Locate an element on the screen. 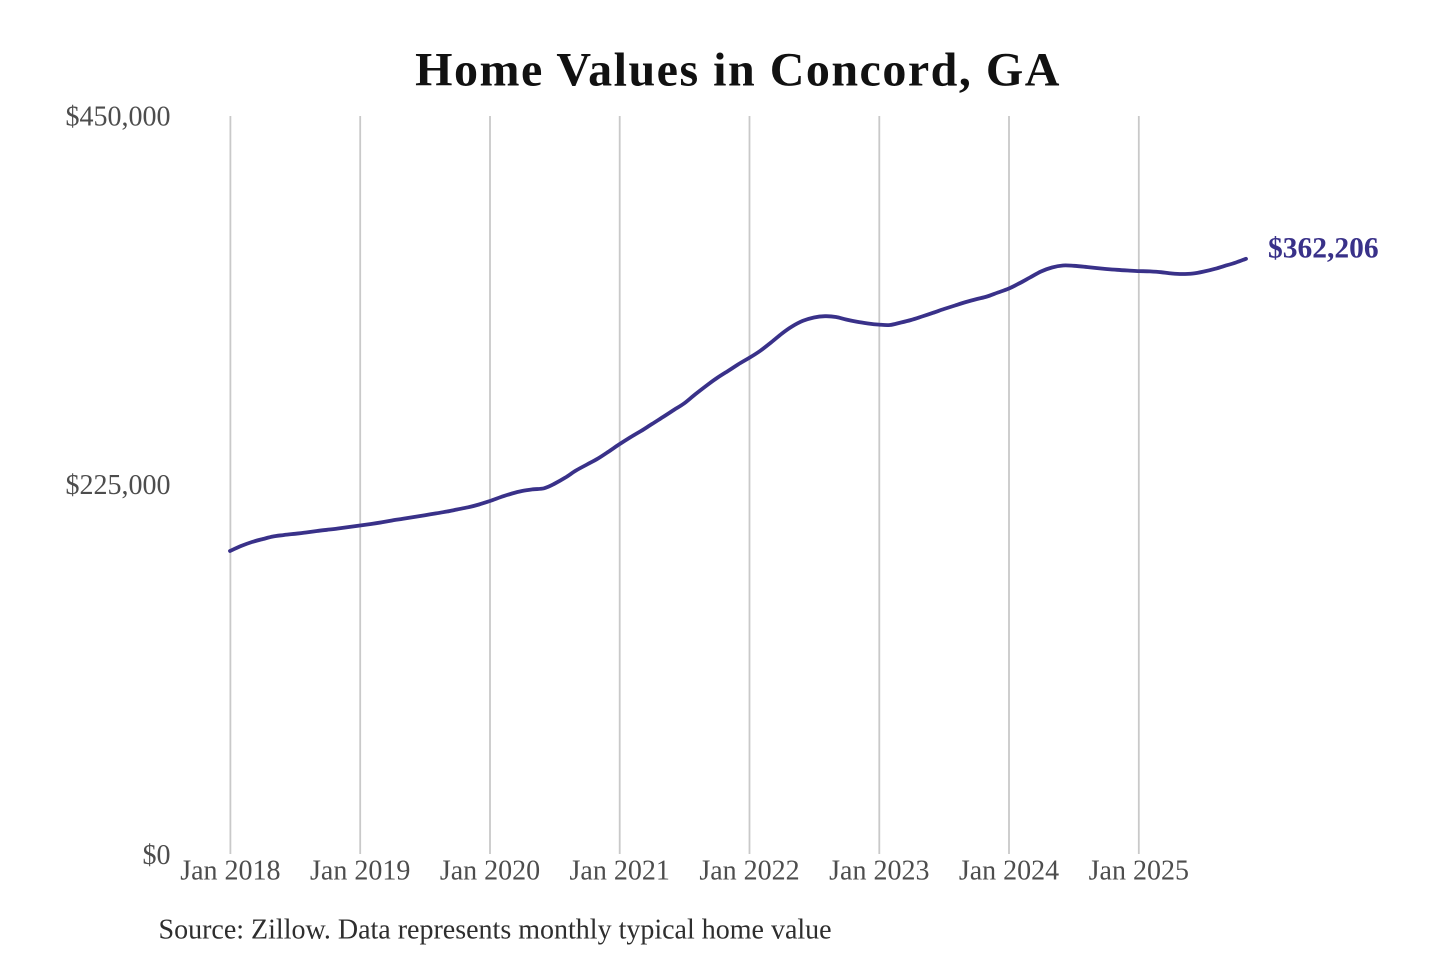 The height and width of the screenshot is (965, 1440). svg-text: $450,000 is located at coordinates (118, 117).